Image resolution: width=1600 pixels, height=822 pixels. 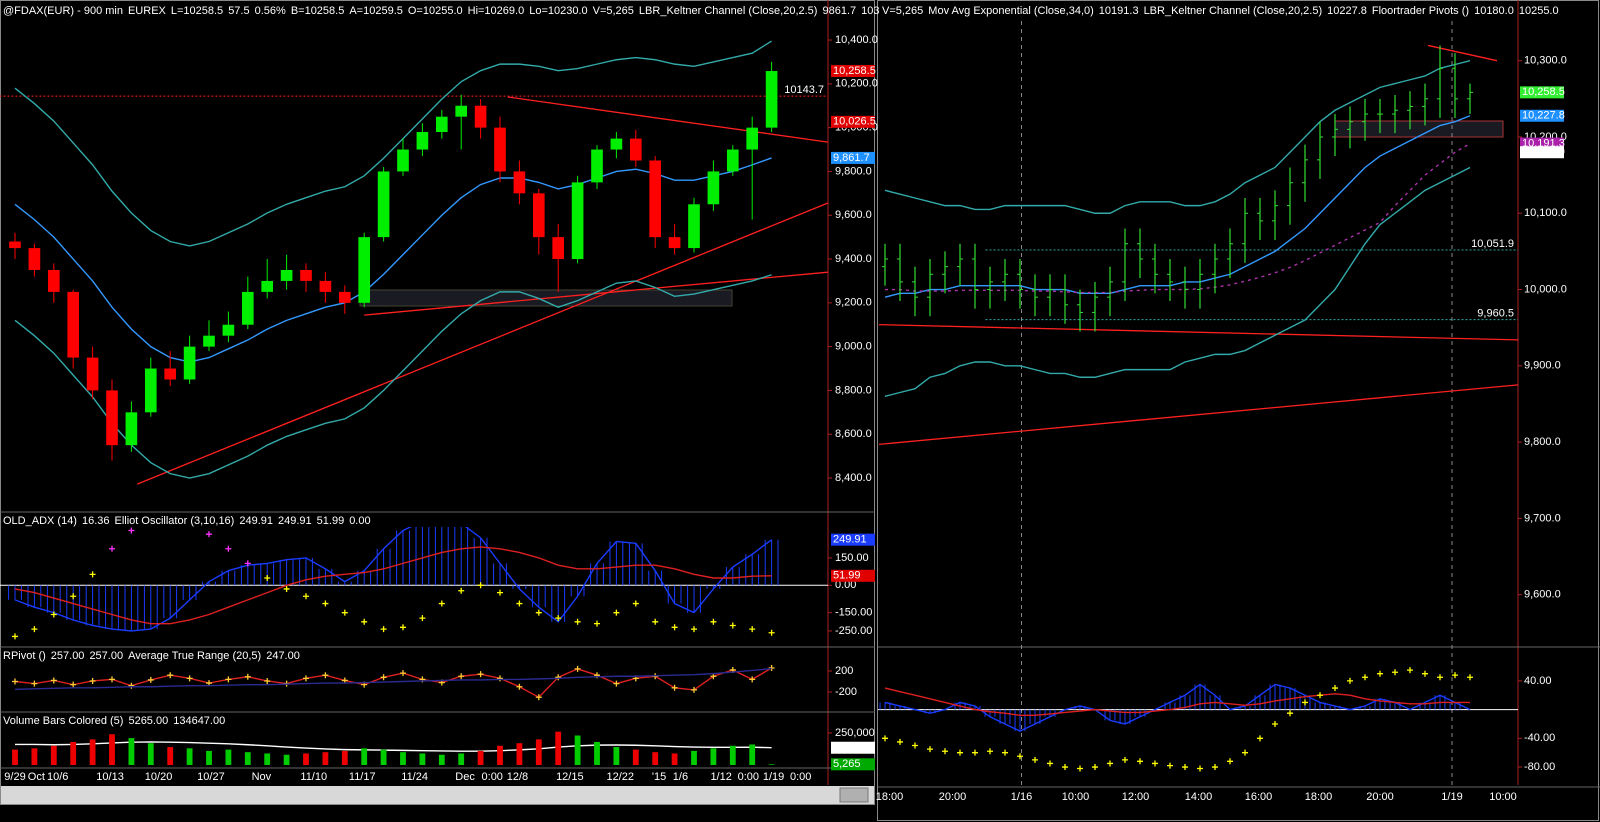 I want to click on x-tick-label: 10:00, so click(x=1076, y=797).